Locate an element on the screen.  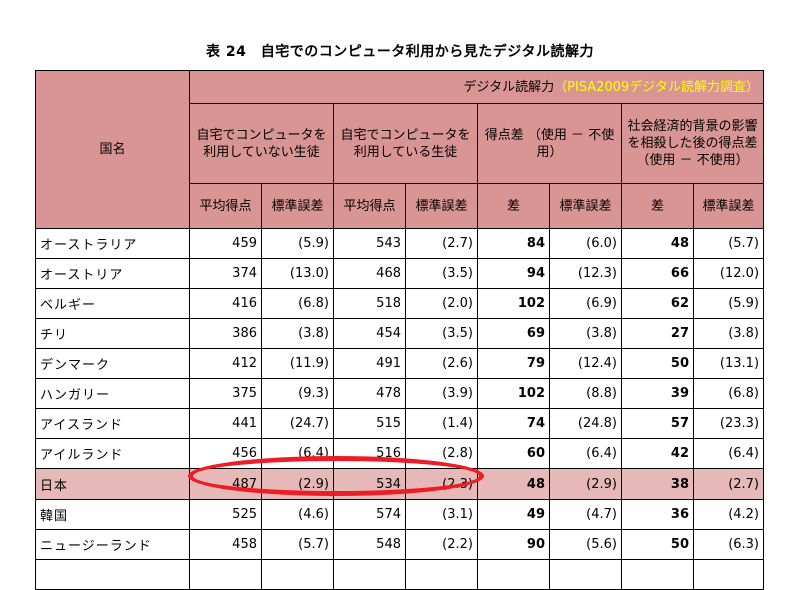
adjusted-diff: 38 is located at coordinates (657, 484).